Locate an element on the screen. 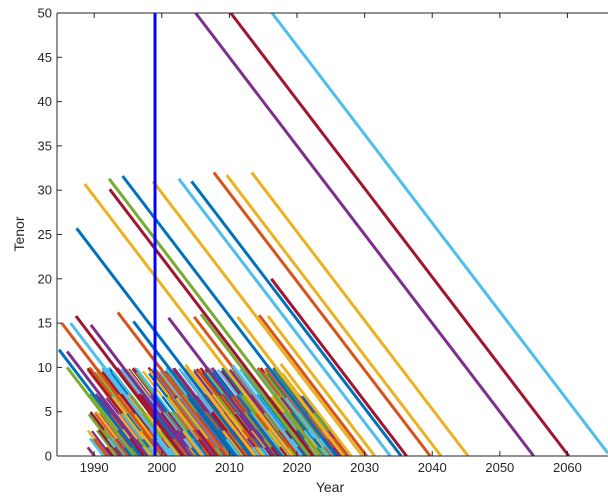 The height and width of the screenshot is (496, 608). y-tick-label: 15 is located at coordinates (45, 323).